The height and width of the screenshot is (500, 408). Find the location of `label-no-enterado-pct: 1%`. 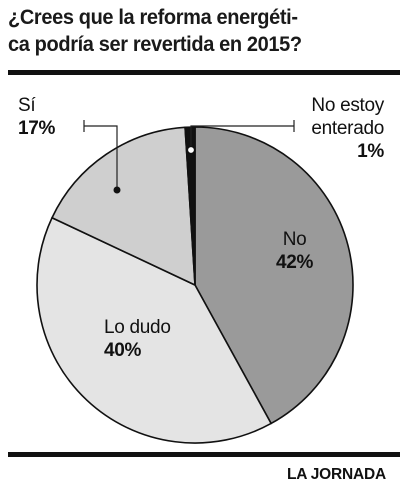

label-no-enterado-pct: 1% is located at coordinates (370, 151).